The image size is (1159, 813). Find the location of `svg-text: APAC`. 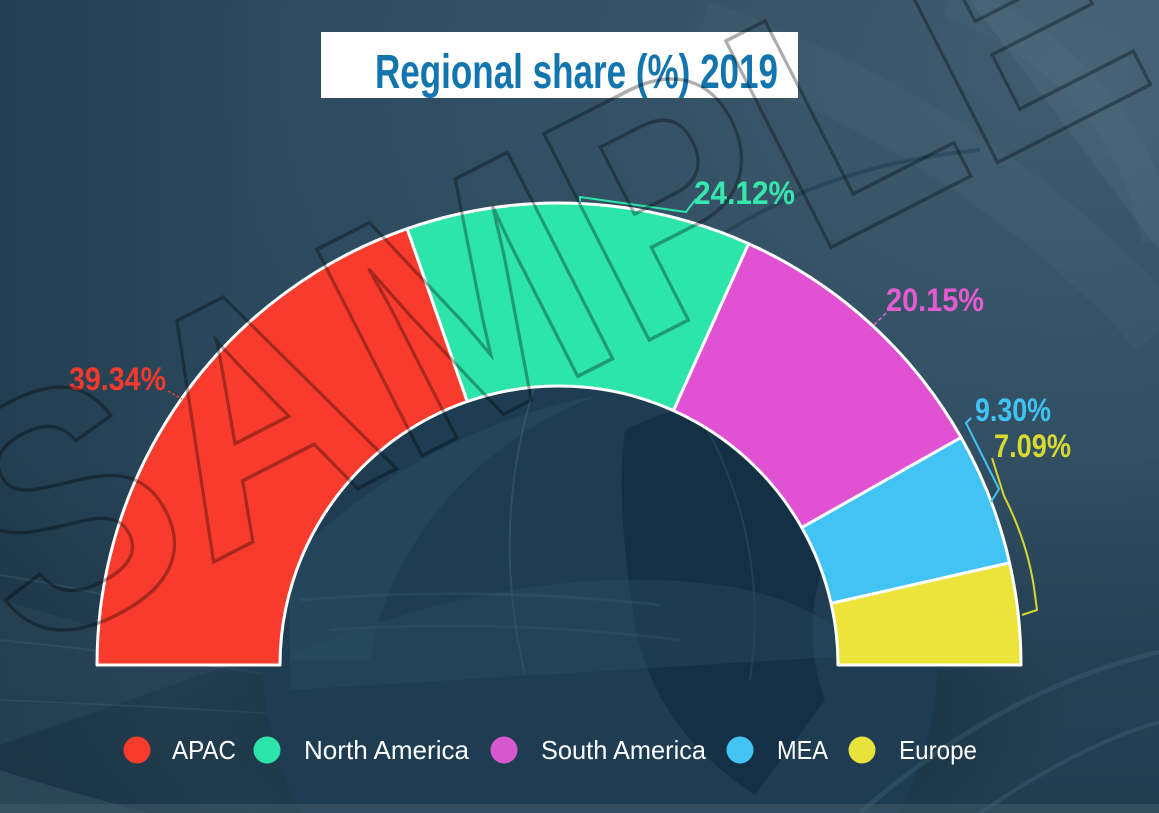

svg-text: APAC is located at coordinates (204, 750).